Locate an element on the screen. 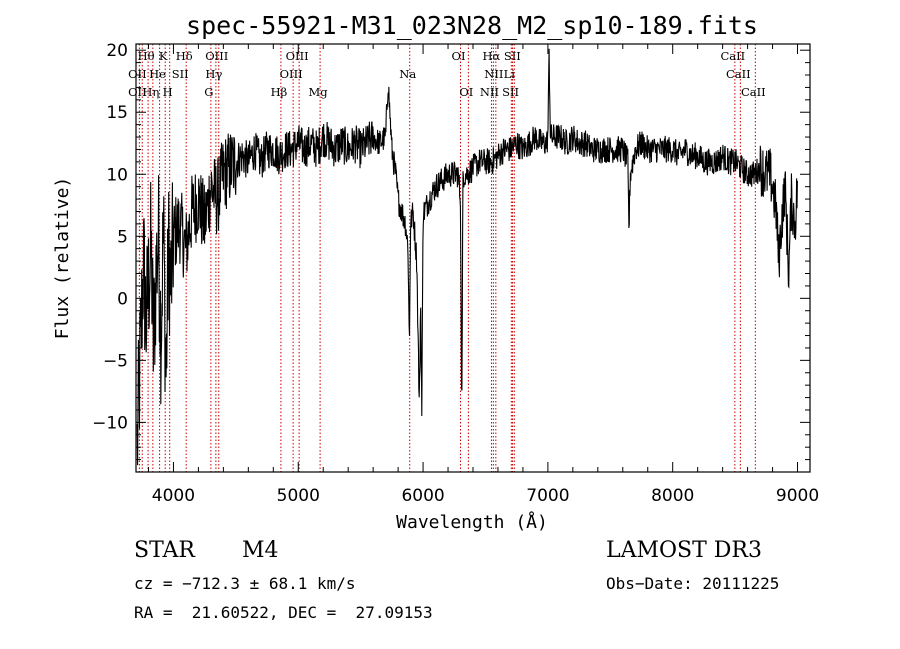 Image resolution: width=900 pixels, height=649 pixels. object-class: STAR is located at coordinates (164, 550).